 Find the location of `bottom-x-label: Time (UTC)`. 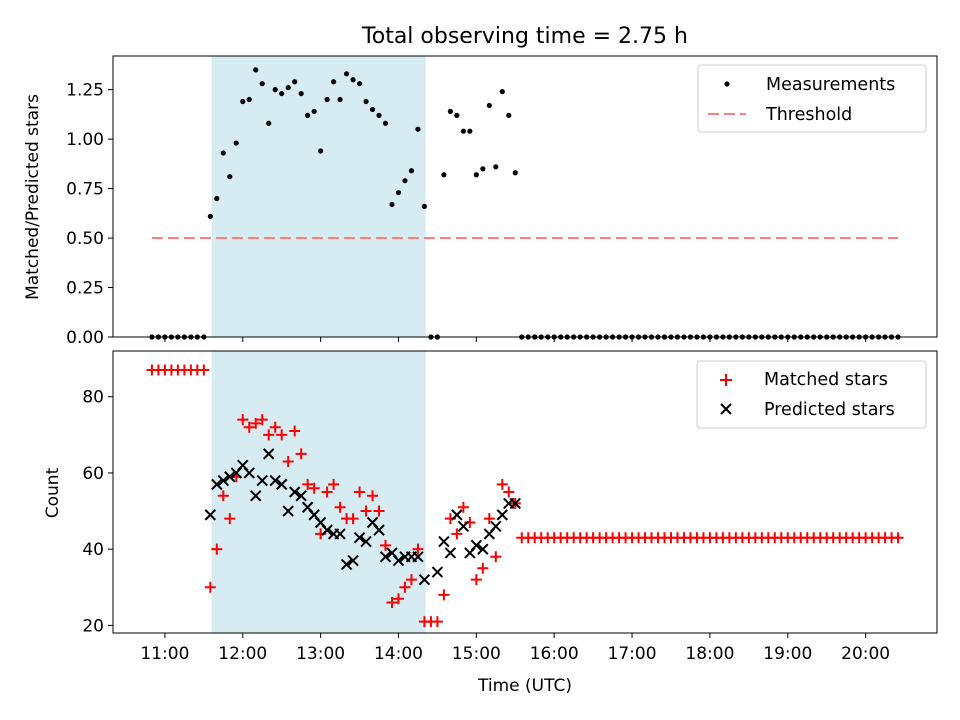

bottom-x-label: Time (UTC) is located at coordinates (524, 686).